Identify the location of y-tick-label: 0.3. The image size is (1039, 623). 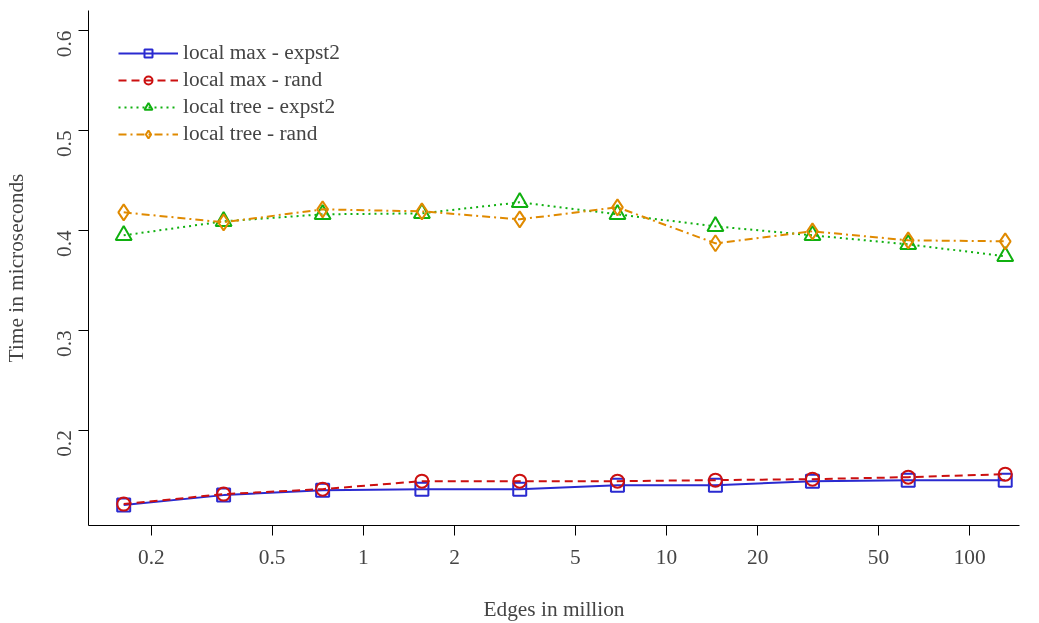
(64, 343).